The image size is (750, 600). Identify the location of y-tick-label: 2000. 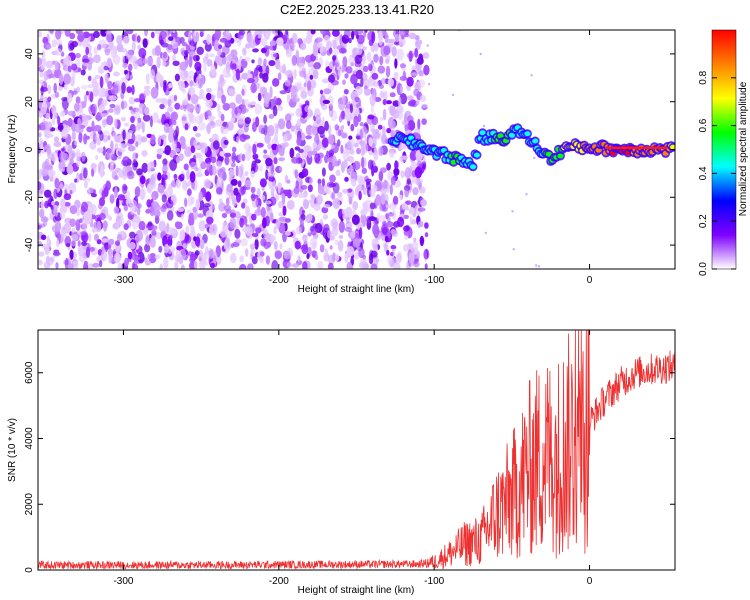
(29, 504).